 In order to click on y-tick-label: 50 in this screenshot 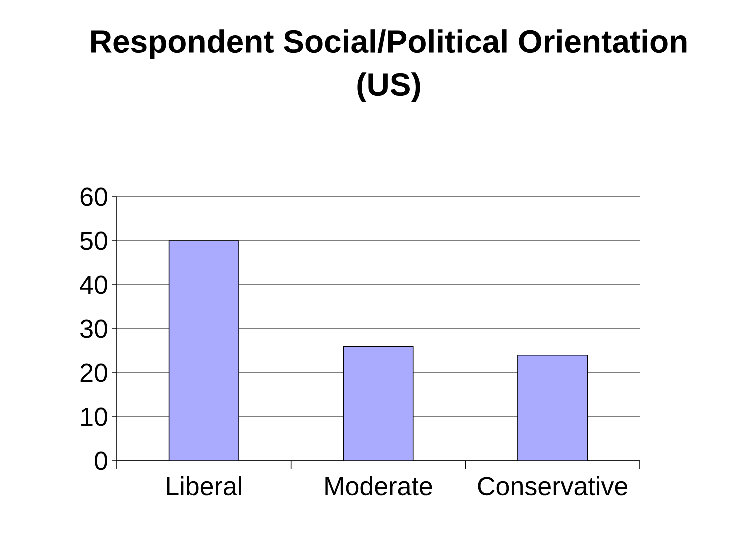, I will do `click(94, 241)`.